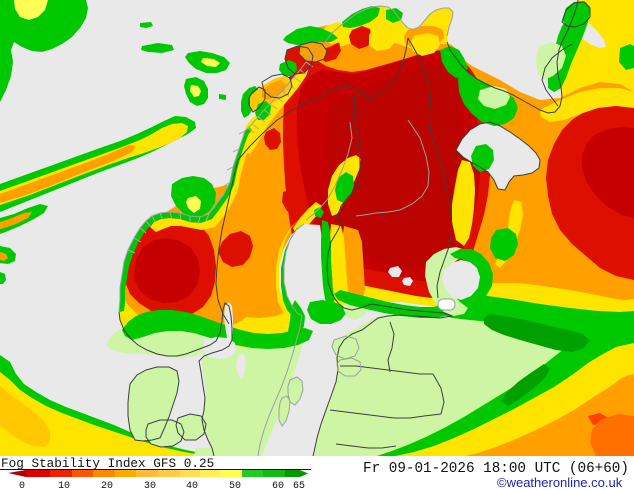 Image resolution: width=634 pixels, height=490 pixels. I want to click on svg-text: 30, so click(150, 485).